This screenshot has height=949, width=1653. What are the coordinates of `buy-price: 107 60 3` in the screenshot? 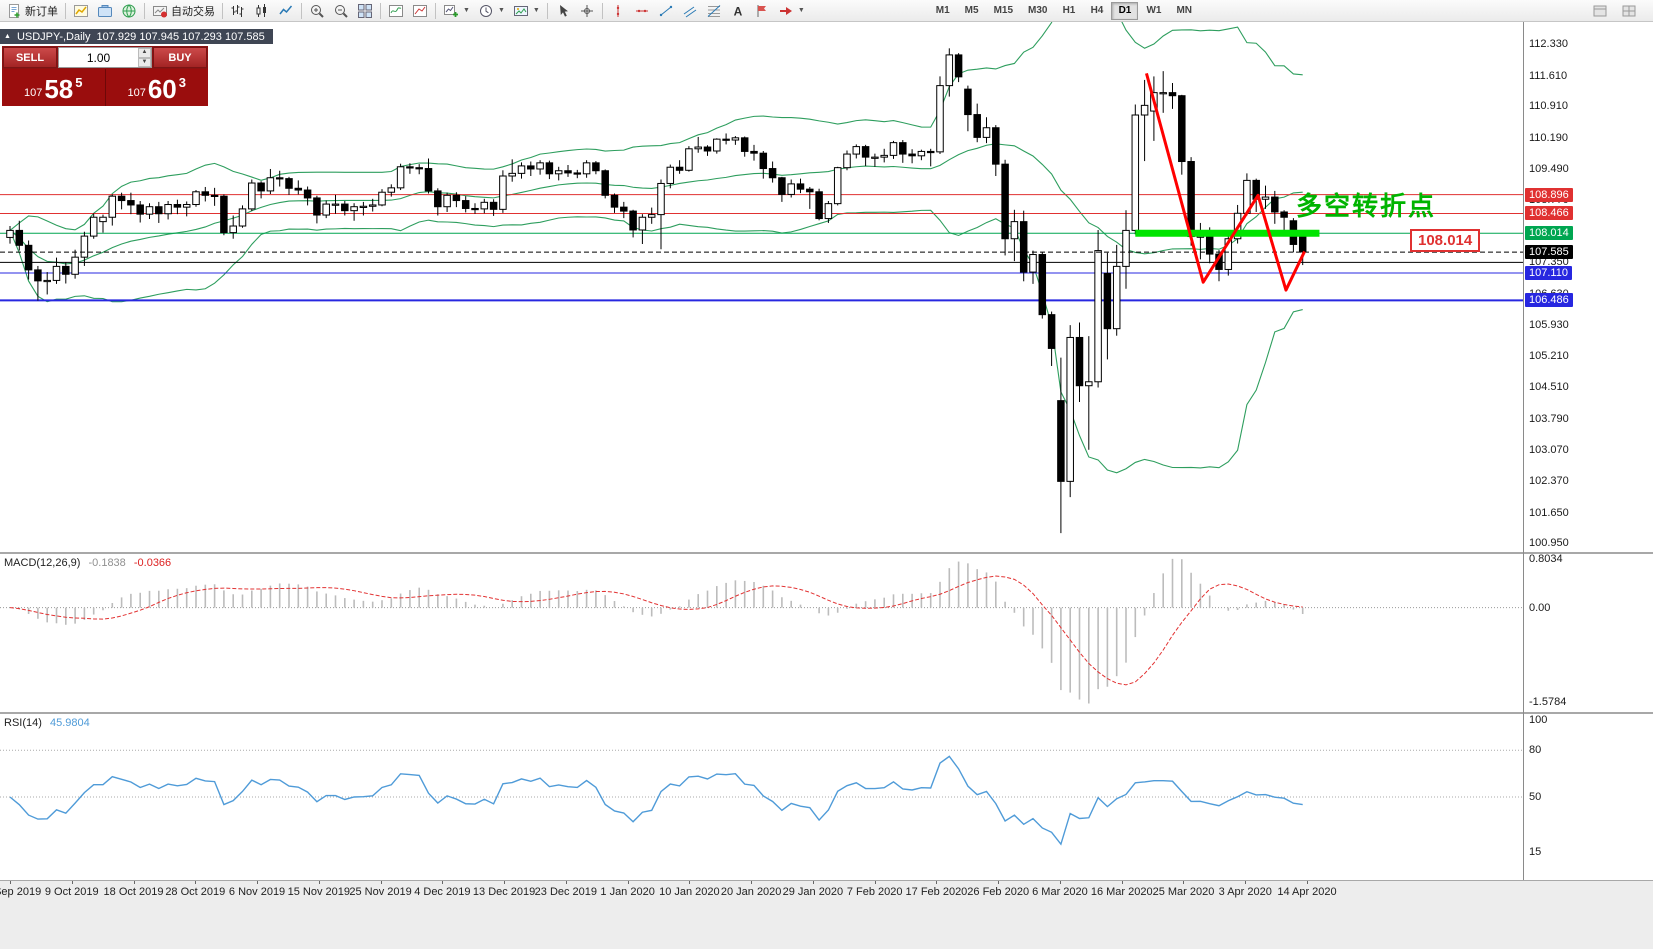 It's located at (157, 87).